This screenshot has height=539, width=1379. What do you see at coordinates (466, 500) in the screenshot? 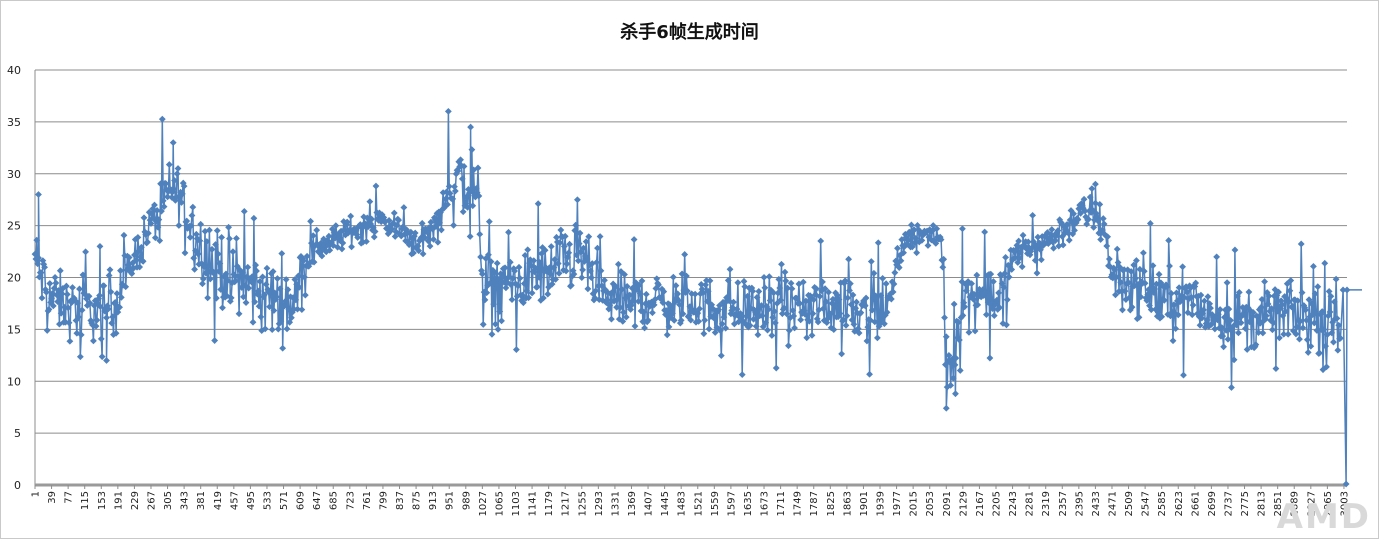
I see `x-tick-label: 989` at bounding box center [466, 500].